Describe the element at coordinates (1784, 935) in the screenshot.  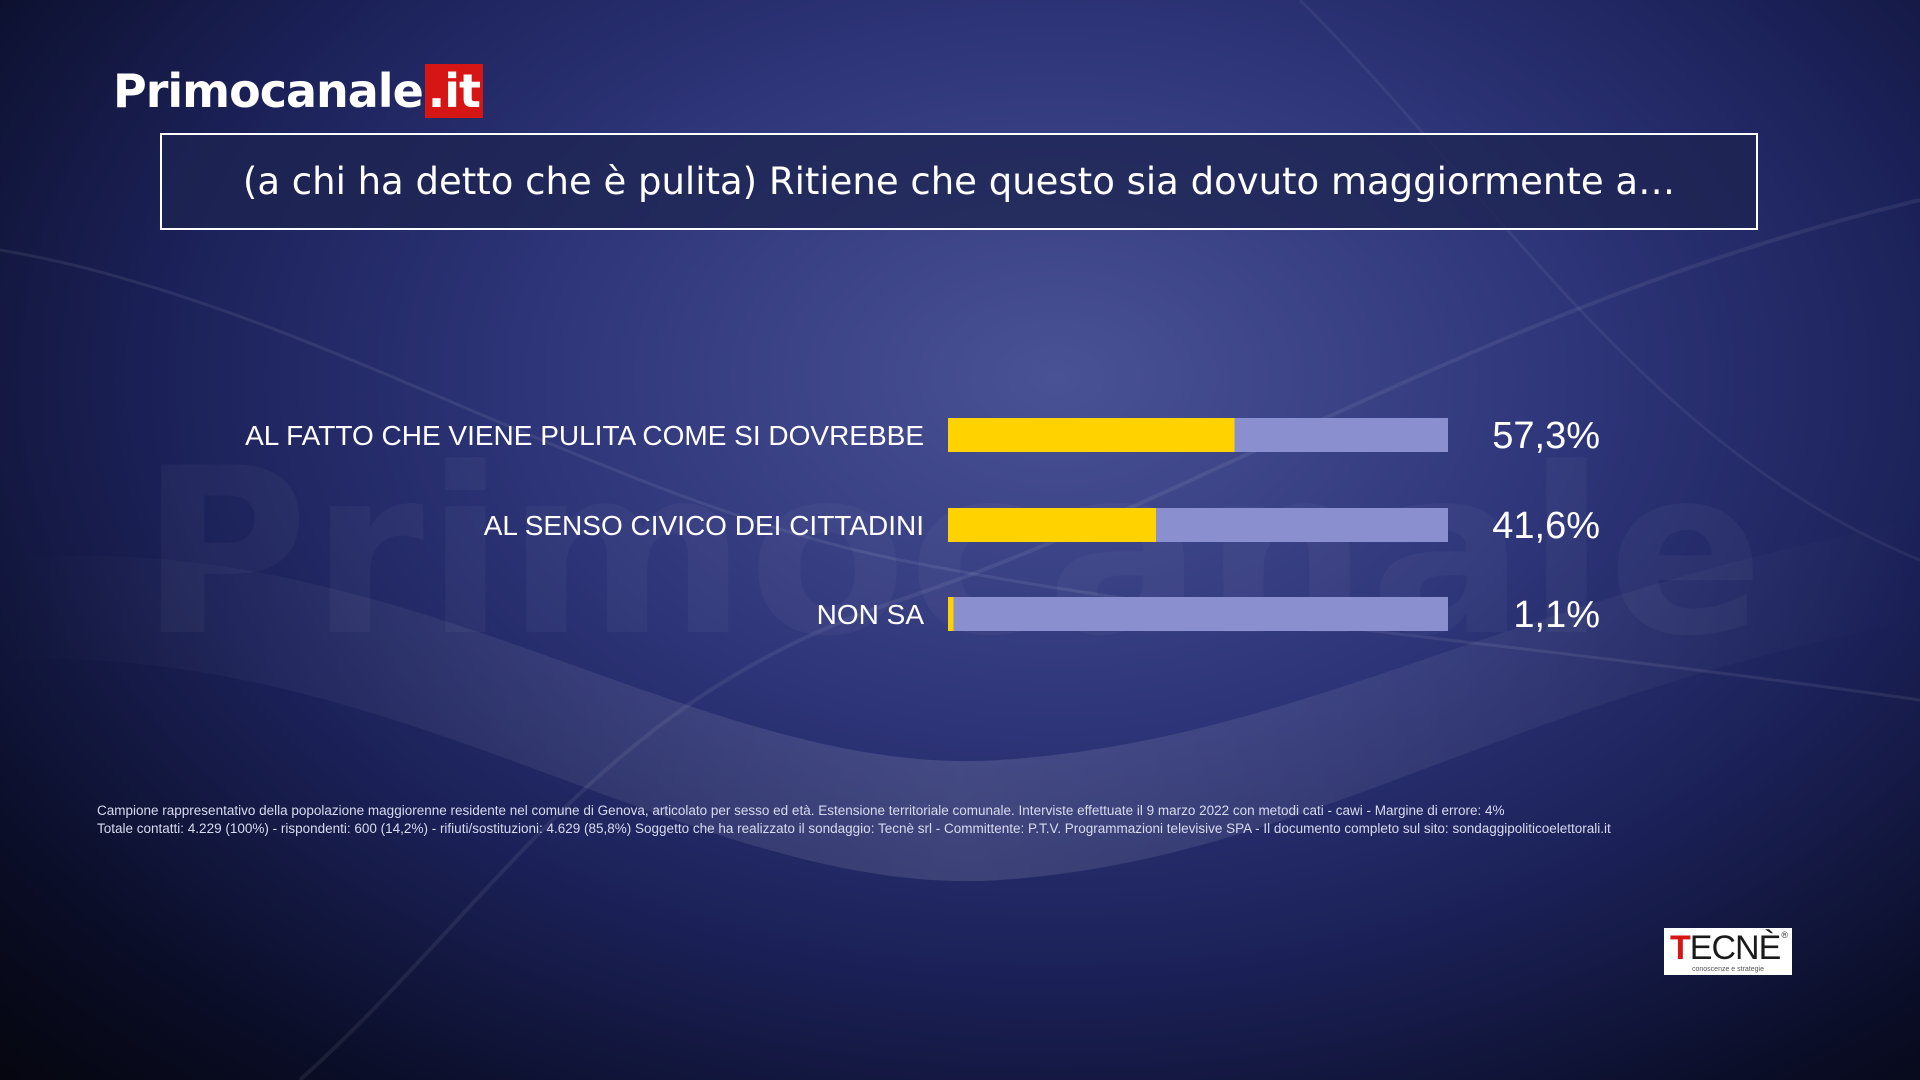
I see `registered-mark: ®` at that location.